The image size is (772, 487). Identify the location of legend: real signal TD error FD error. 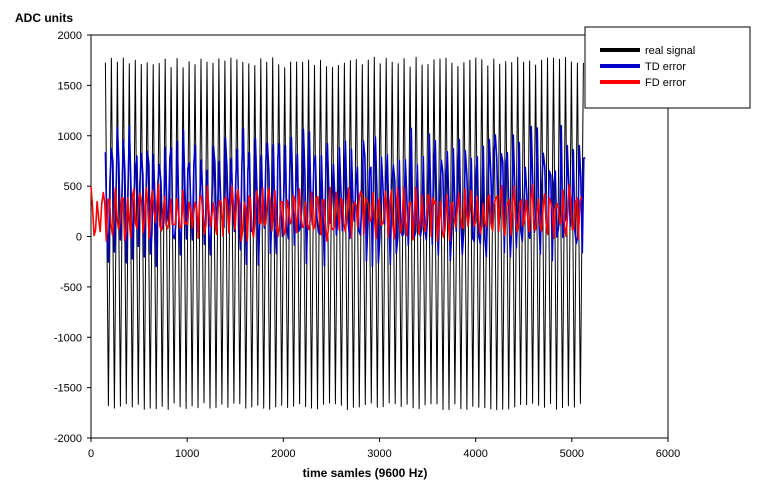
(667, 67).